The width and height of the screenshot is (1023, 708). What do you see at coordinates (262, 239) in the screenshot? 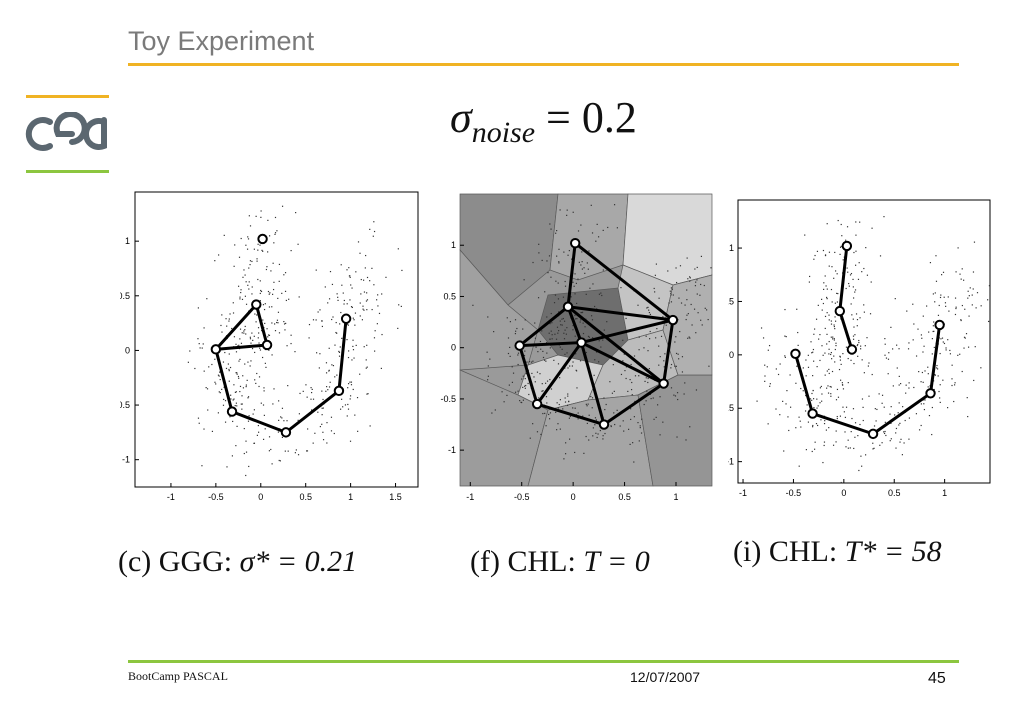
I see `graph-node` at bounding box center [262, 239].